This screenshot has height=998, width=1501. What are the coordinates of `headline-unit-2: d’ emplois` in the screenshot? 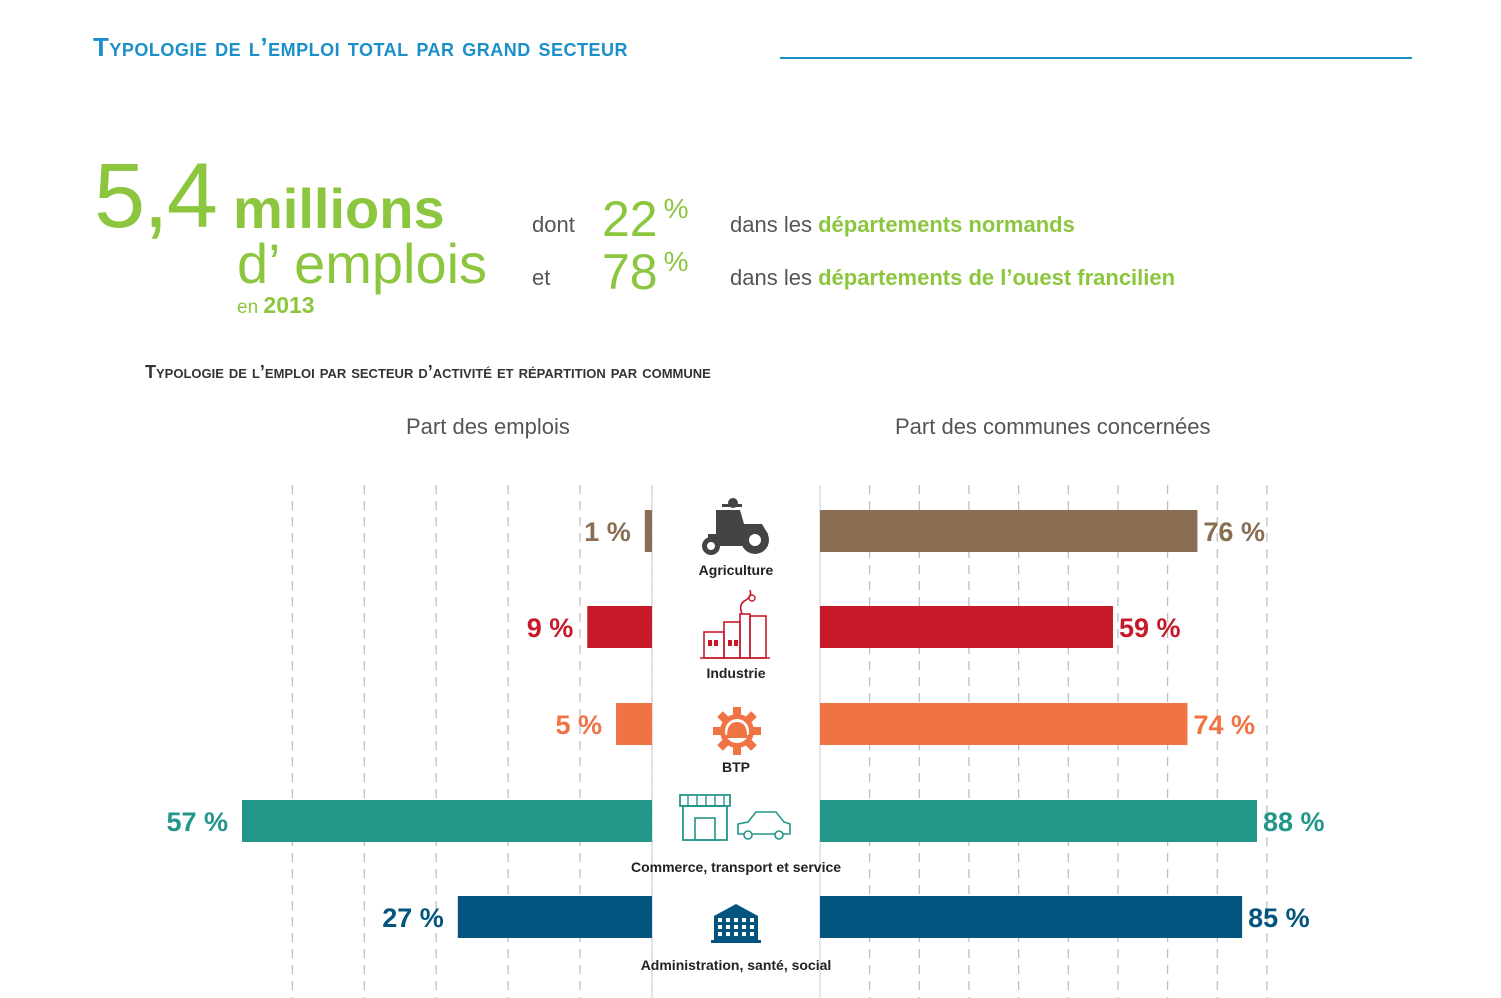 It's located at (362, 263).